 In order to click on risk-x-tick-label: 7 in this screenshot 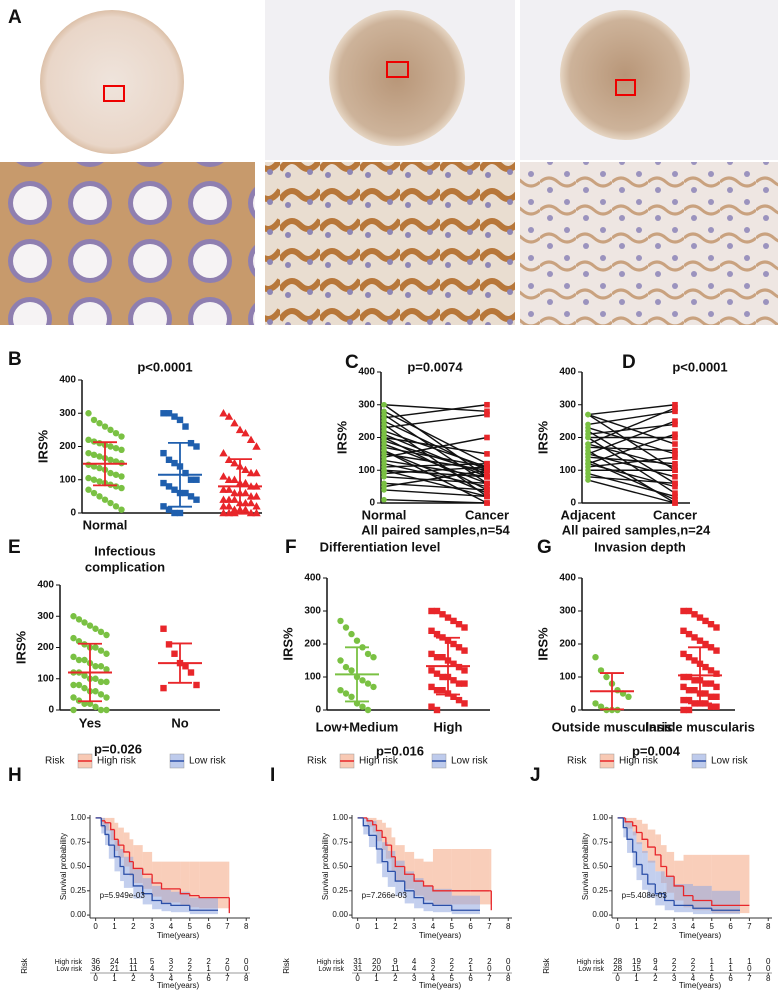, I will do `click(489, 978)`.